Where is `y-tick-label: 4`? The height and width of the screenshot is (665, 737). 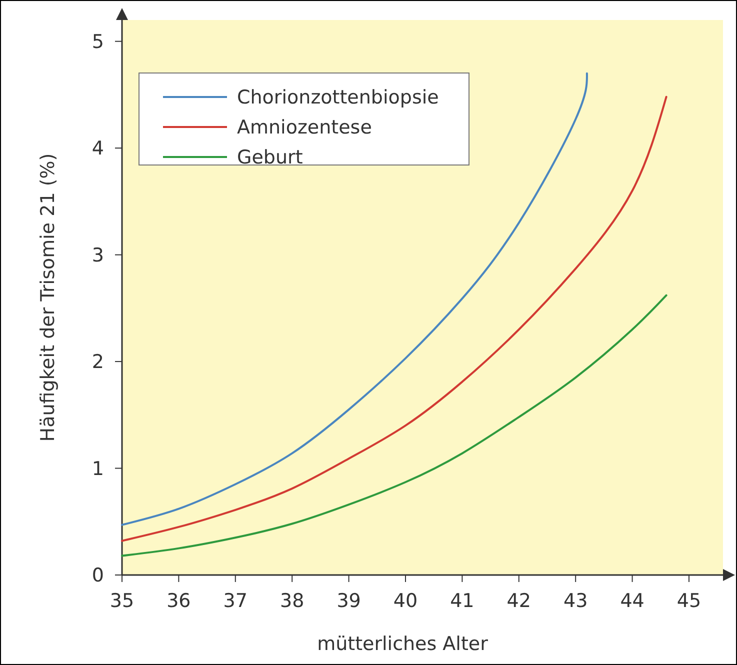
y-tick-label: 4 is located at coordinates (98, 149).